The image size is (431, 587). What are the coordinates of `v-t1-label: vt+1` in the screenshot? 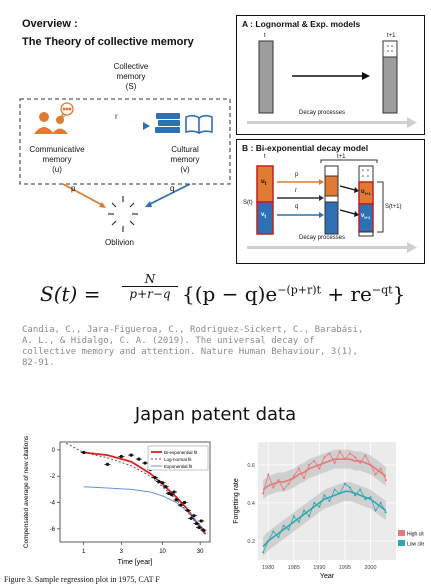 It's located at (365, 216).